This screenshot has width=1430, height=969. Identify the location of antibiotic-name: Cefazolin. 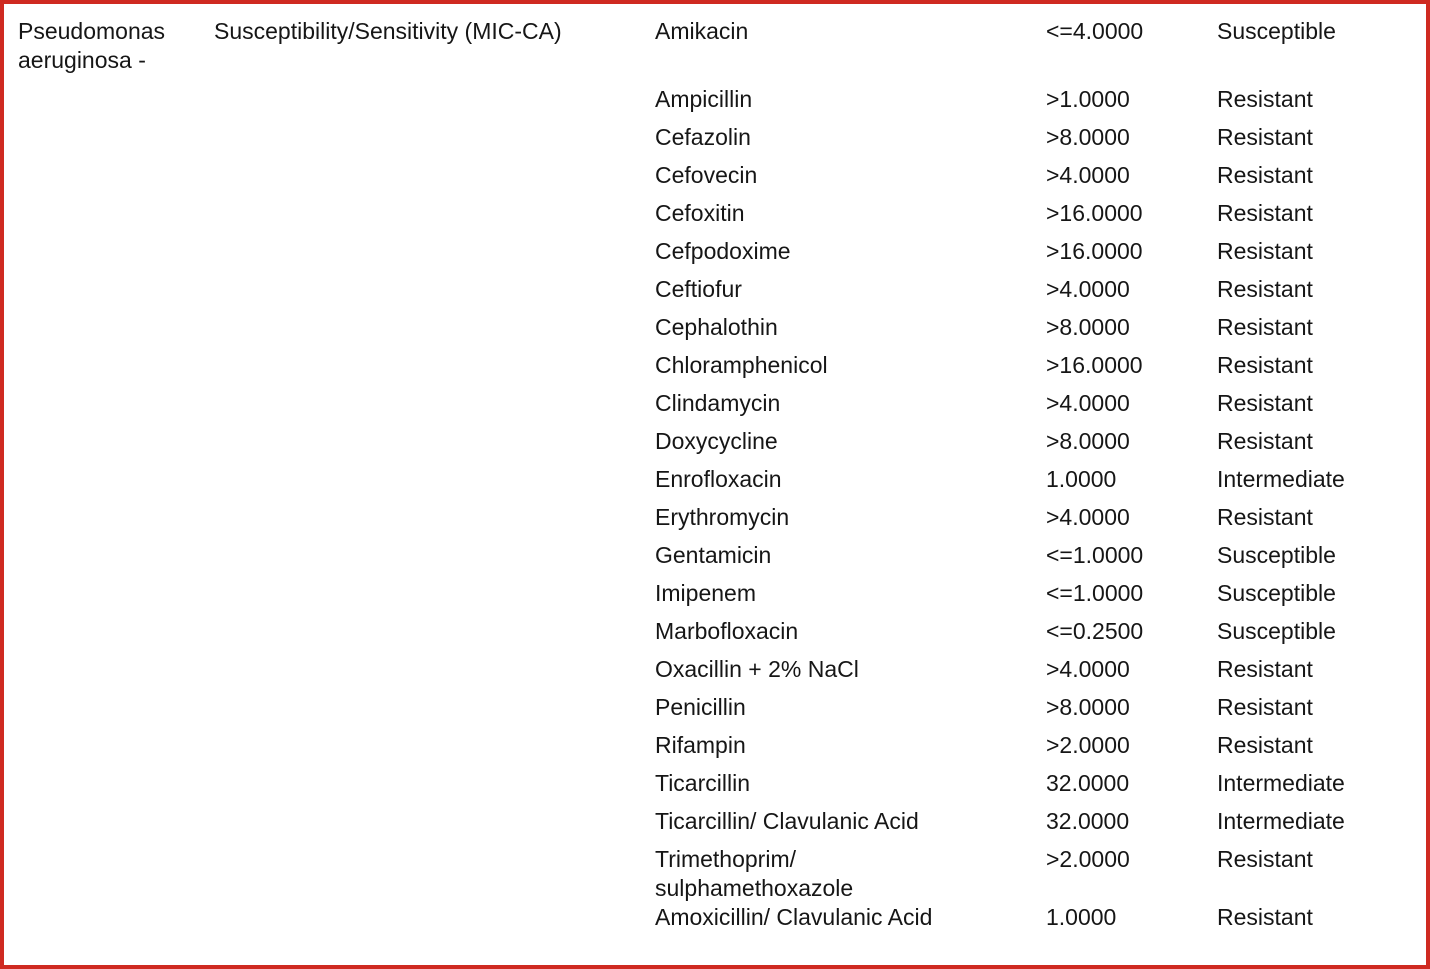
(703, 137).